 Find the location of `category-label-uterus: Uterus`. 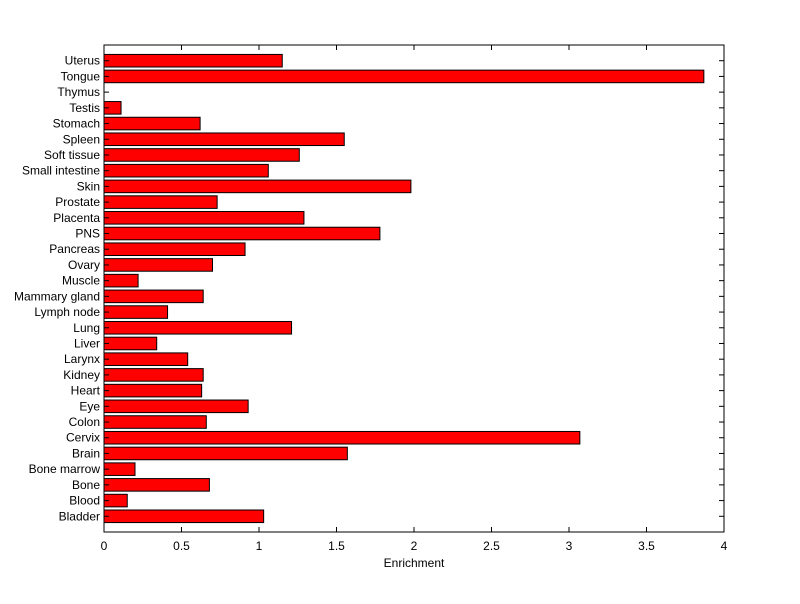

category-label-uterus: Uterus is located at coordinates (82, 61).